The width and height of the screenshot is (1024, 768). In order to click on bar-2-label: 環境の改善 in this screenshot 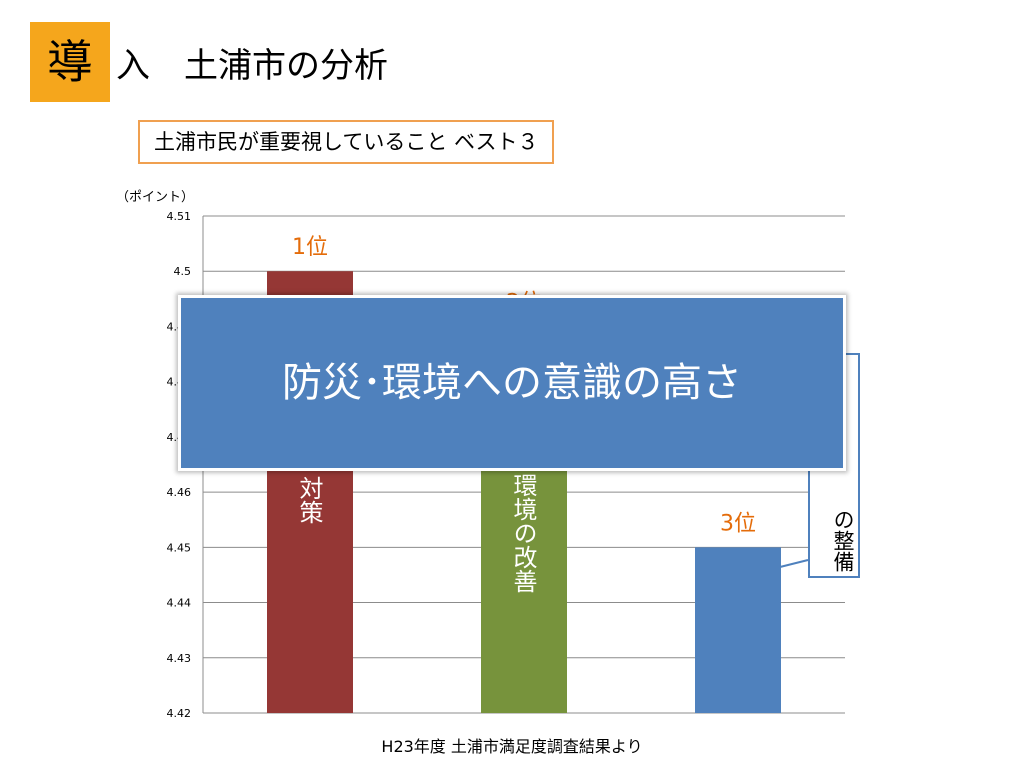, I will do `click(523, 533)`.